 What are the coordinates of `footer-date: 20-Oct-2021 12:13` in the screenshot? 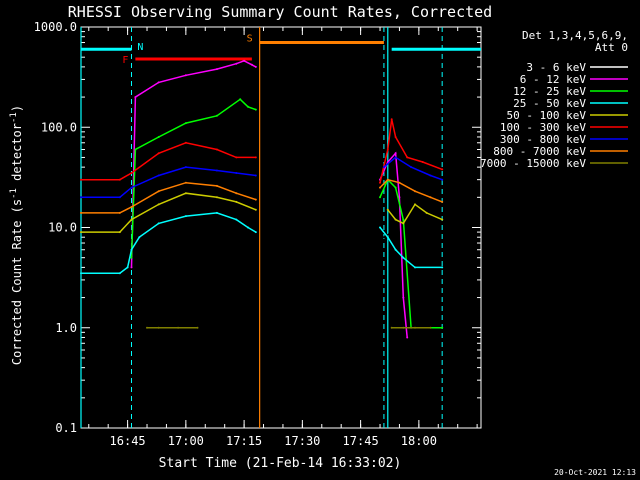 It's located at (595, 472).